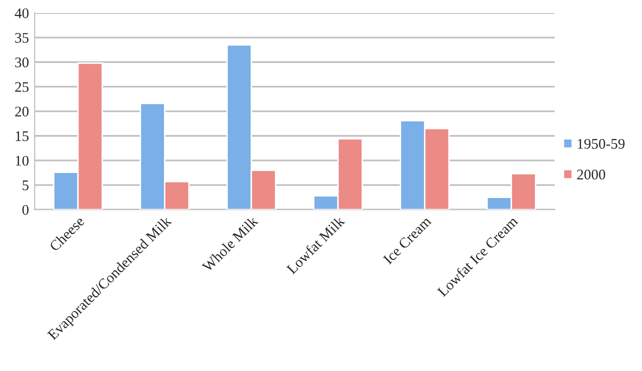 This screenshot has width=642, height=371. Describe the element at coordinates (25, 185) in the screenshot. I see `y-tick-label: 5` at that location.